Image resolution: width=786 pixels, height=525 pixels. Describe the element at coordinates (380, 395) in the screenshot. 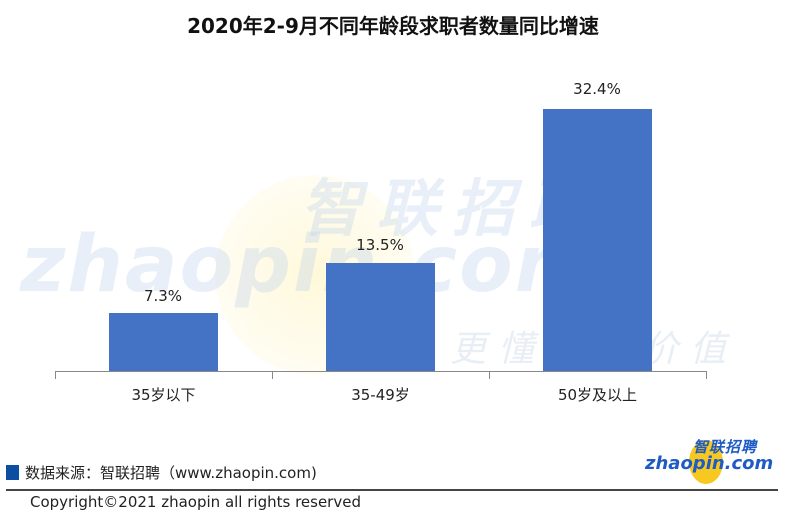

I see `x-category-label: 35-49岁` at that location.